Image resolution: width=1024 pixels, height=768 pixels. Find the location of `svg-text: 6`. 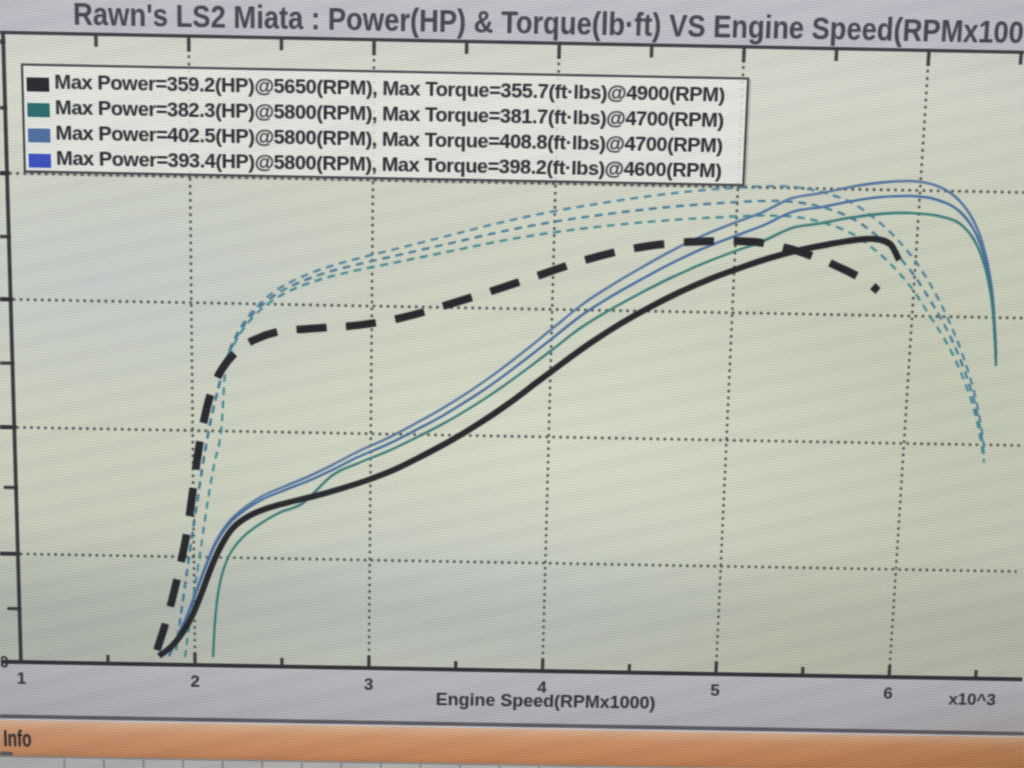

svg-text: 6 is located at coordinates (888, 693).